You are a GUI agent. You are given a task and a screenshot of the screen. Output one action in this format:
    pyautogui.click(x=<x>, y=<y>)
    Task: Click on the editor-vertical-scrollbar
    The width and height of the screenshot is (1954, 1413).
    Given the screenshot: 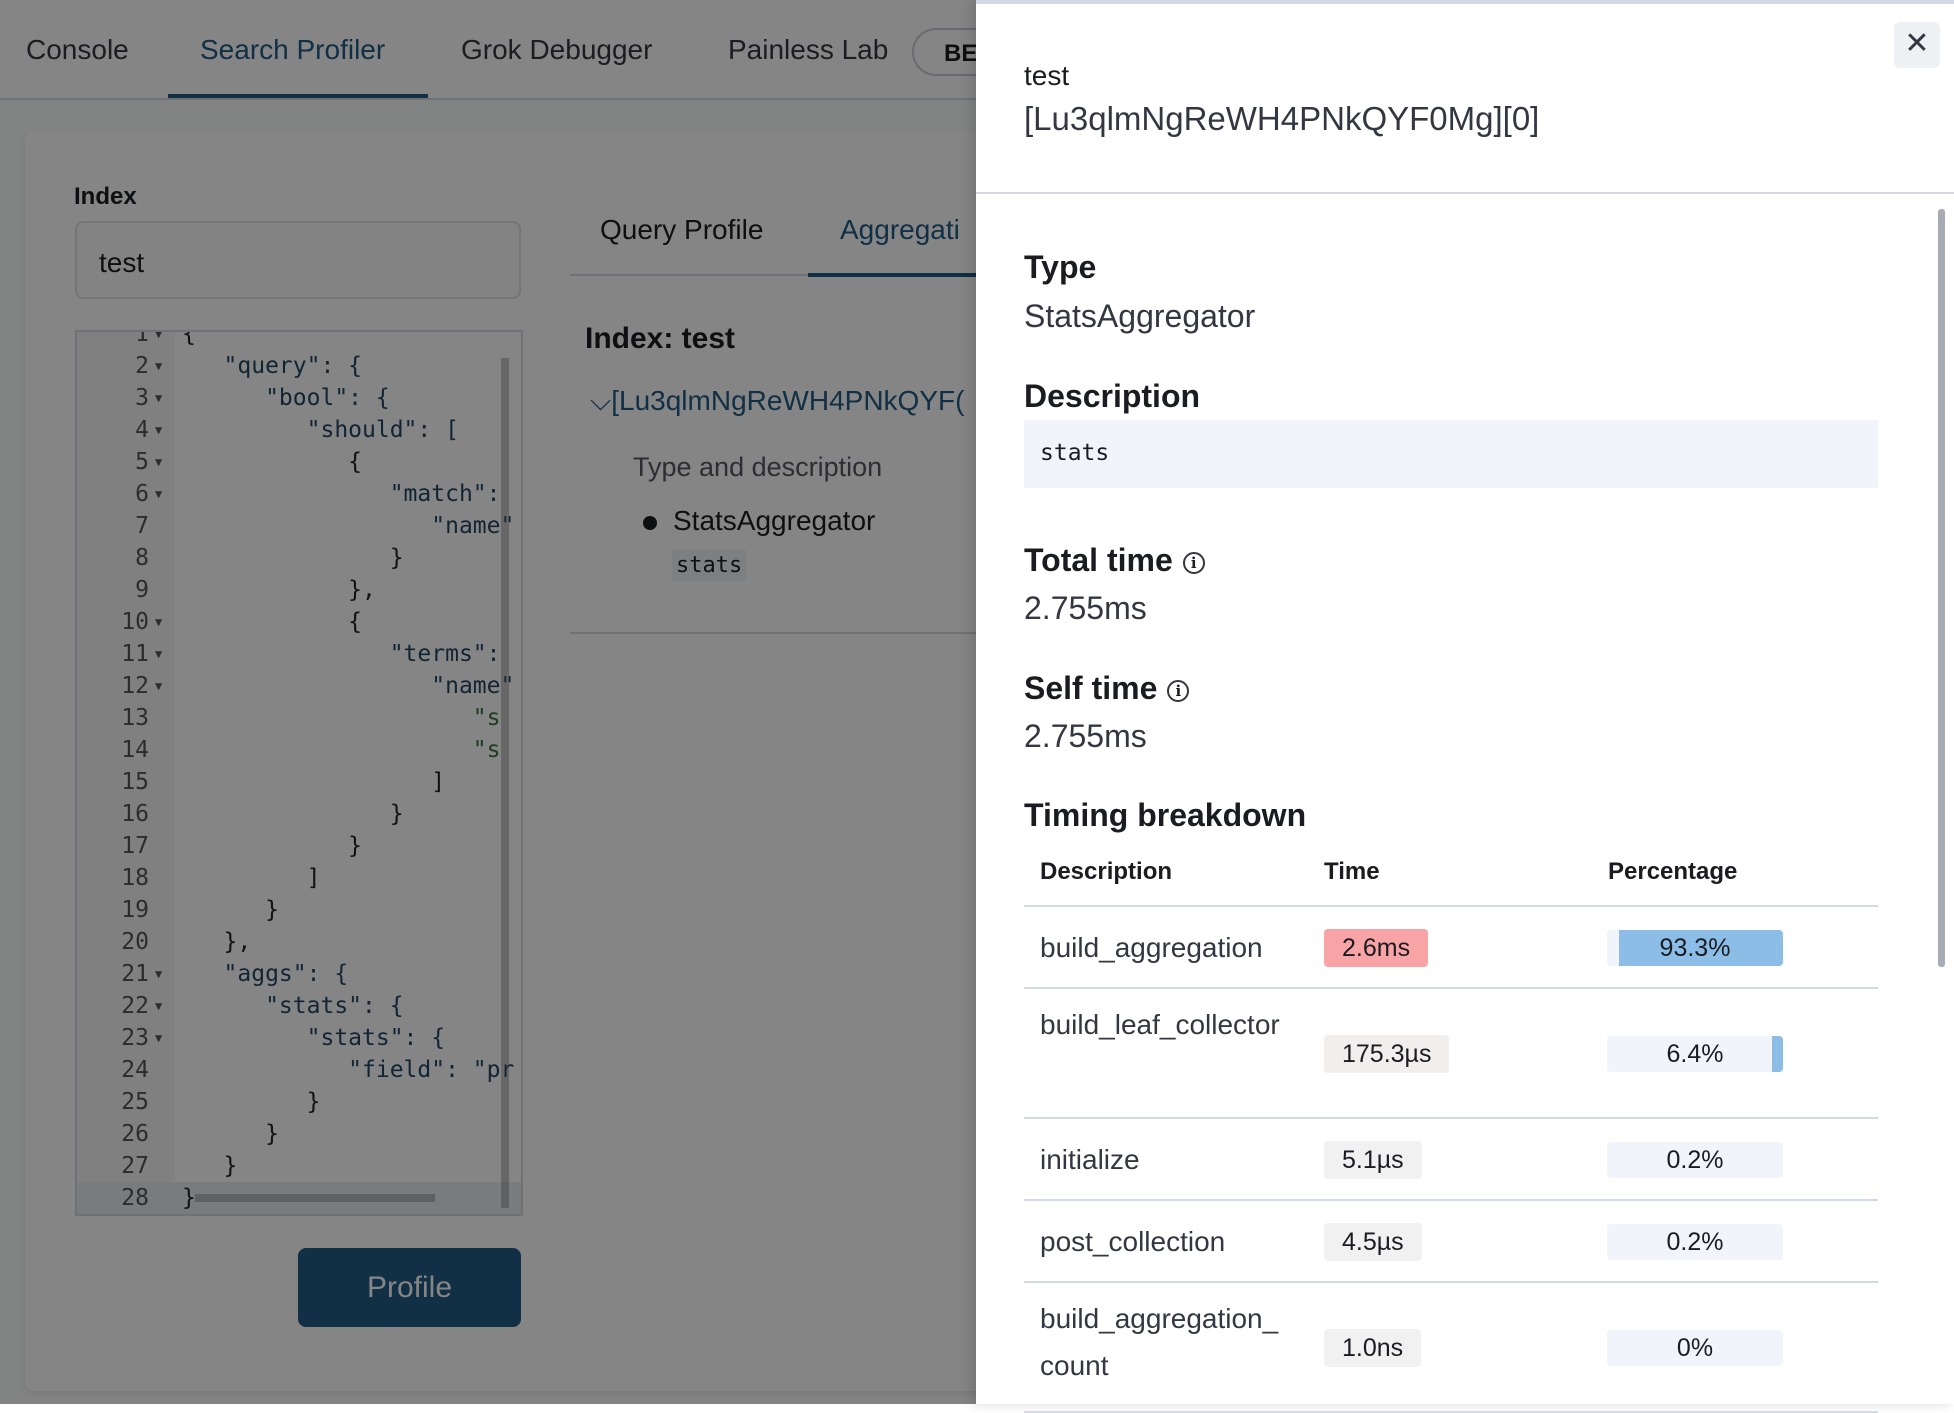 What is the action you would take?
    pyautogui.click(x=505, y=783)
    